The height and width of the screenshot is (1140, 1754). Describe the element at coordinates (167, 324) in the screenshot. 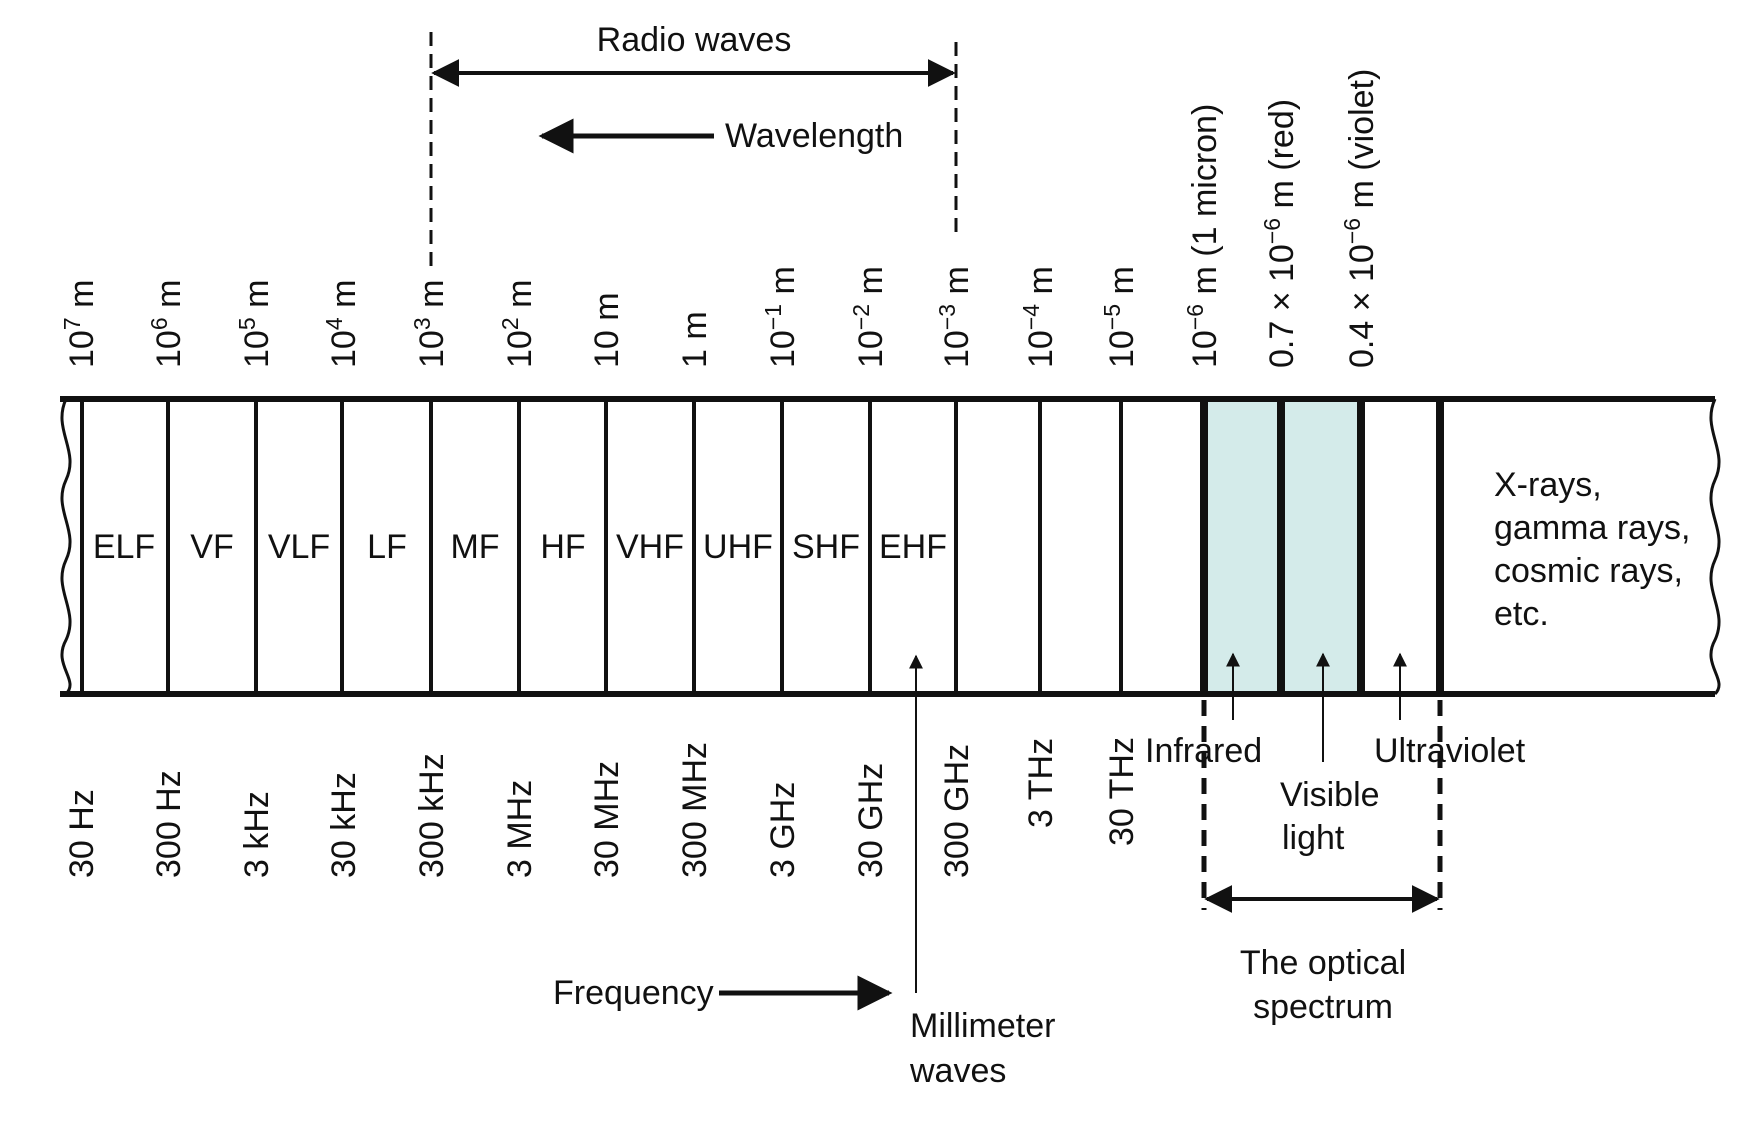

I see `wavelength-label: 106 m` at that location.